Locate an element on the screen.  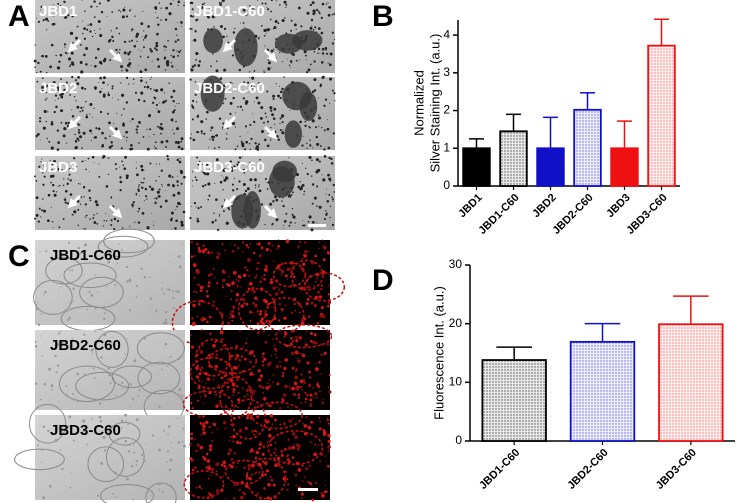
cell-outline is located at coordinates (204, 484).